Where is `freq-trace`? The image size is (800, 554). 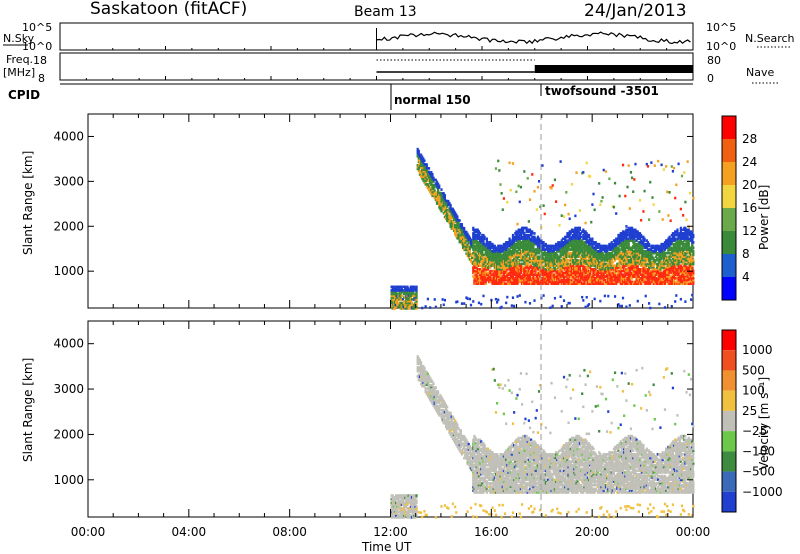
freq-trace is located at coordinates (534, 66).